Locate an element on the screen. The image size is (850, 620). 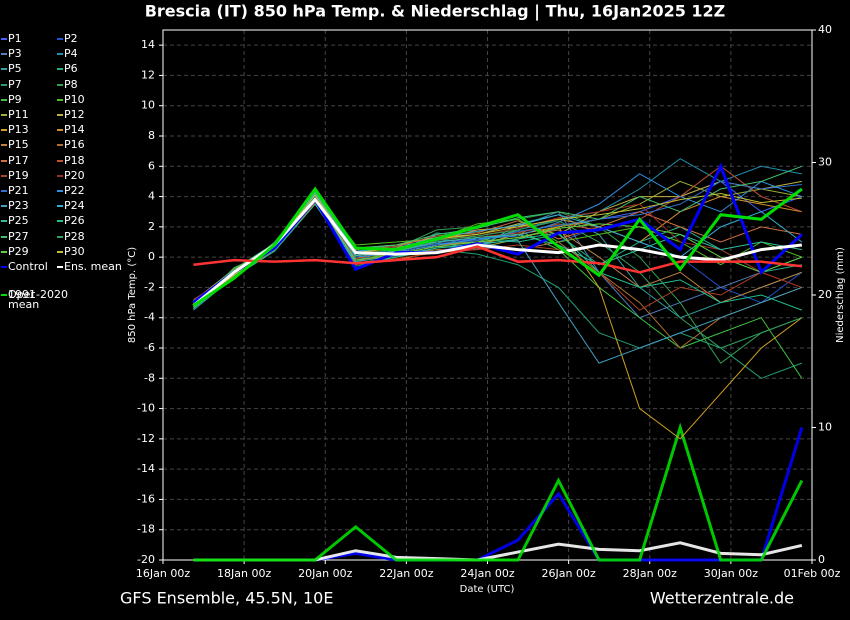
y-tick-label: 0 is located at coordinates (151, 256).